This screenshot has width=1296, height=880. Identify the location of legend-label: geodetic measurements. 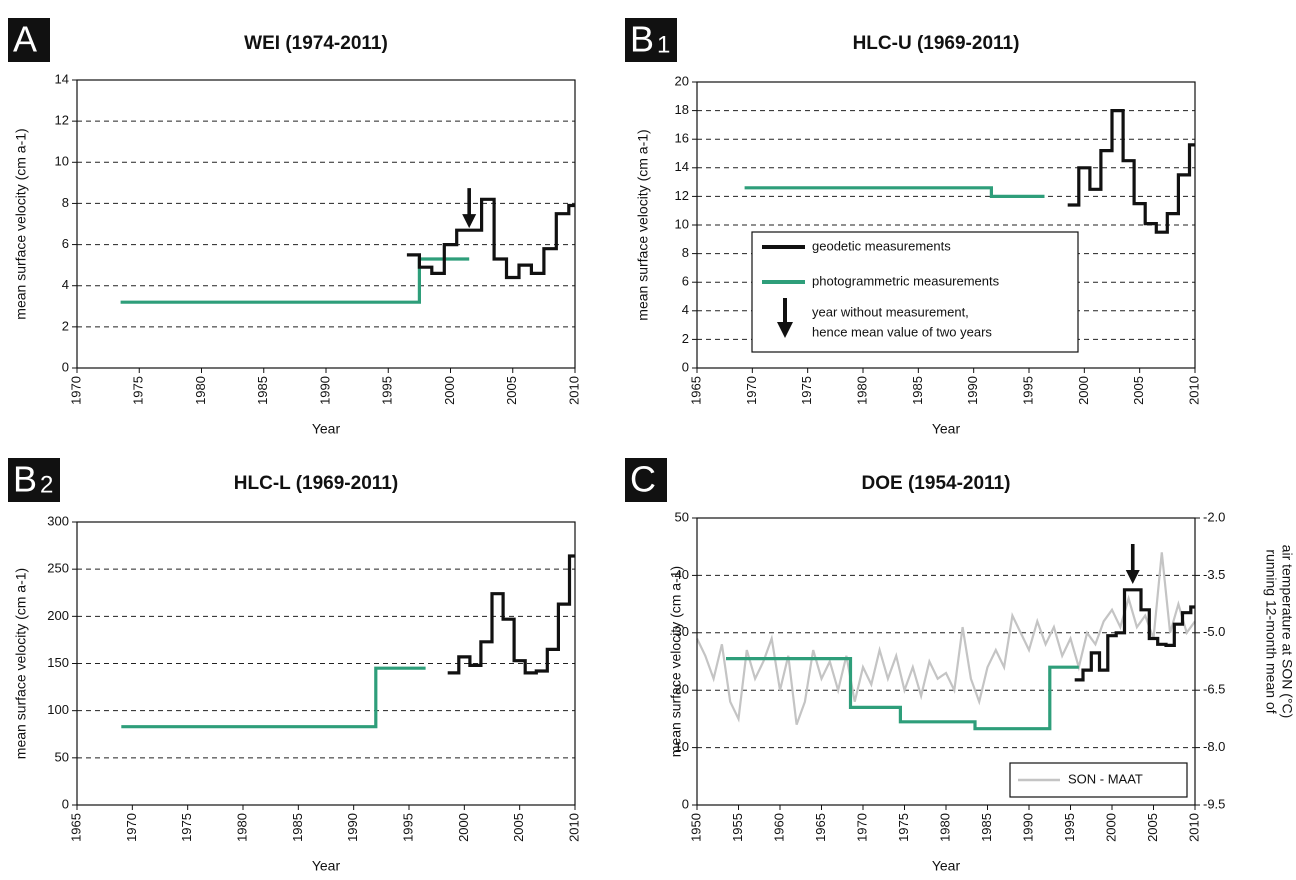
(881, 245).